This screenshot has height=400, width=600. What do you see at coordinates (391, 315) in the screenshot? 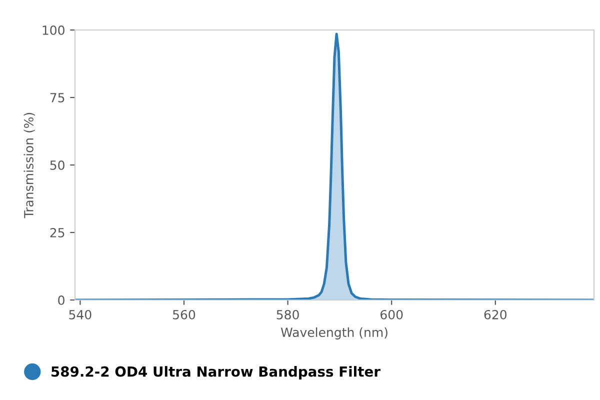
I see `x-tick-label: 600` at bounding box center [391, 315].